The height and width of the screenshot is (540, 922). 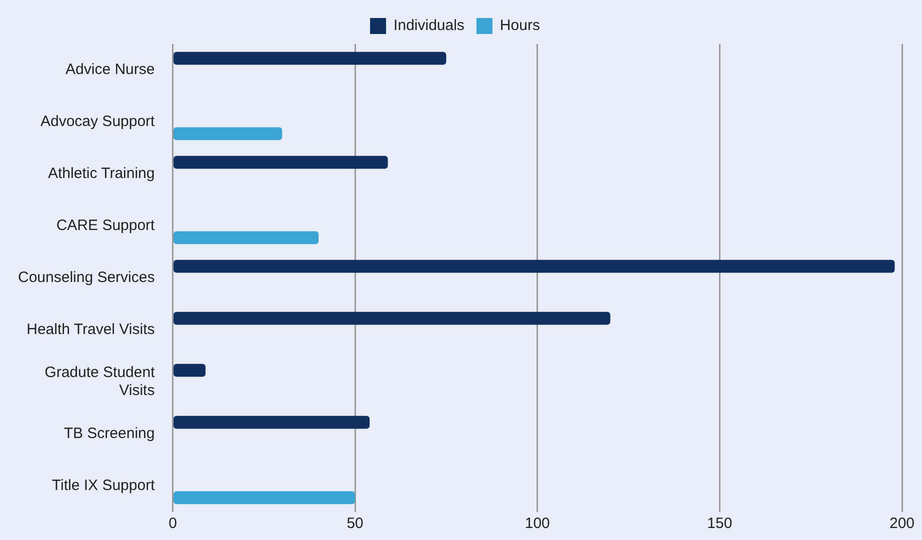 I want to click on y-tick-label: Gradute Student Visits, so click(x=100, y=382).